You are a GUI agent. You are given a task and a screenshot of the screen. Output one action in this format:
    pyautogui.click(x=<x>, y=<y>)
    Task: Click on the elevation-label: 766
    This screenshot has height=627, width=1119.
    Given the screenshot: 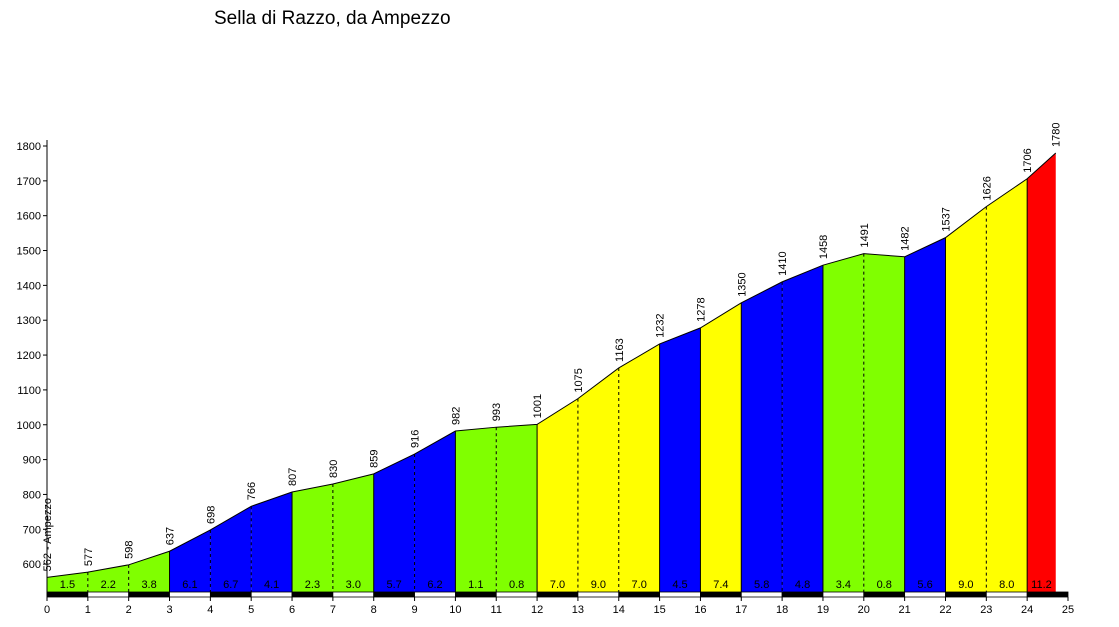 What is the action you would take?
    pyautogui.click(x=252, y=491)
    